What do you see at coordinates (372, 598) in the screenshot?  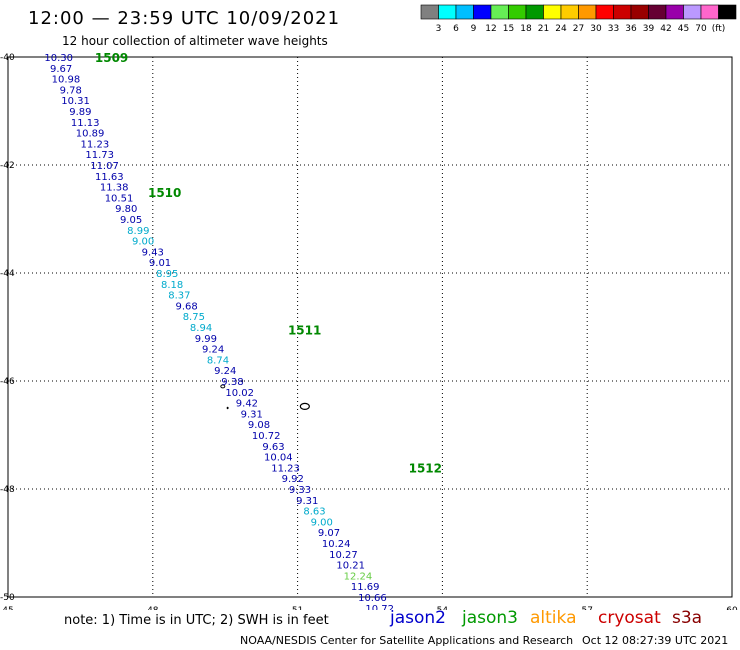 I see `swh-value: 10.66` at bounding box center [372, 598].